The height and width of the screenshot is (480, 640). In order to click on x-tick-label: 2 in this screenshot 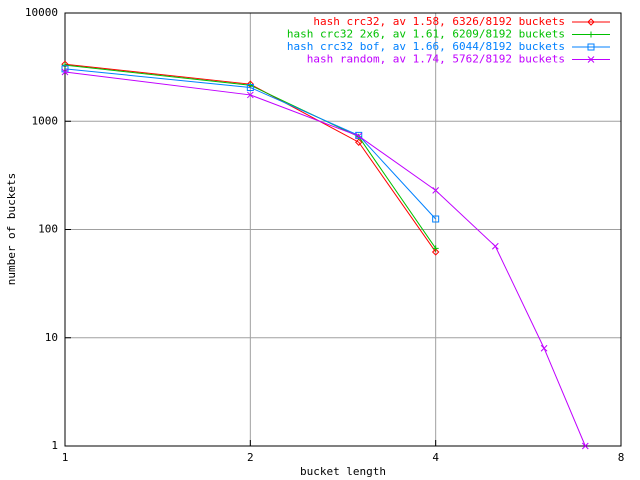, I will do `click(250, 457)`.